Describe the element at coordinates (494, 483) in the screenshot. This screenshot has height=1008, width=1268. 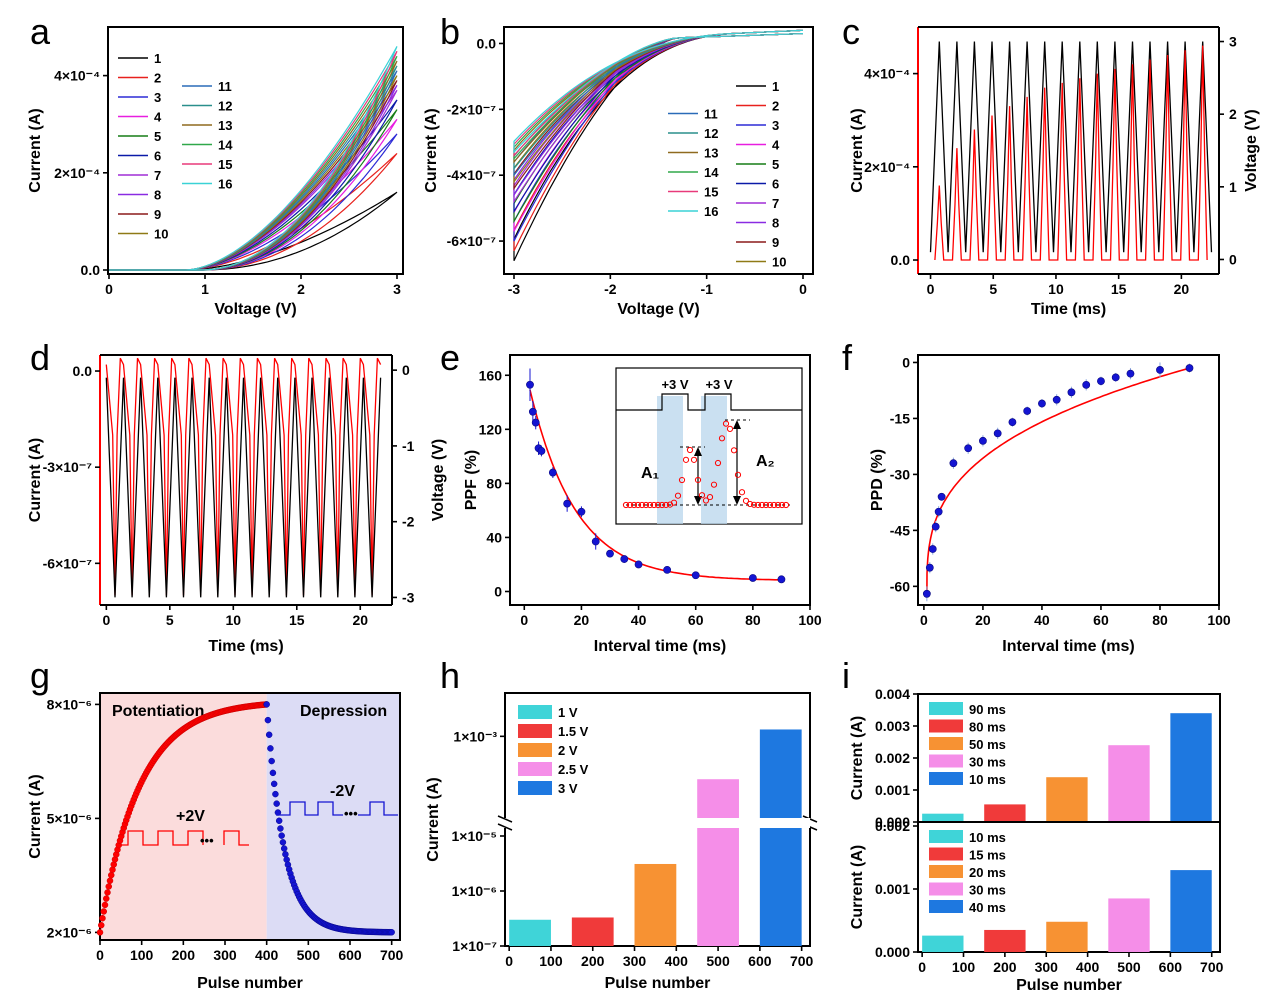
I see `y-tick-label: 80` at that location.